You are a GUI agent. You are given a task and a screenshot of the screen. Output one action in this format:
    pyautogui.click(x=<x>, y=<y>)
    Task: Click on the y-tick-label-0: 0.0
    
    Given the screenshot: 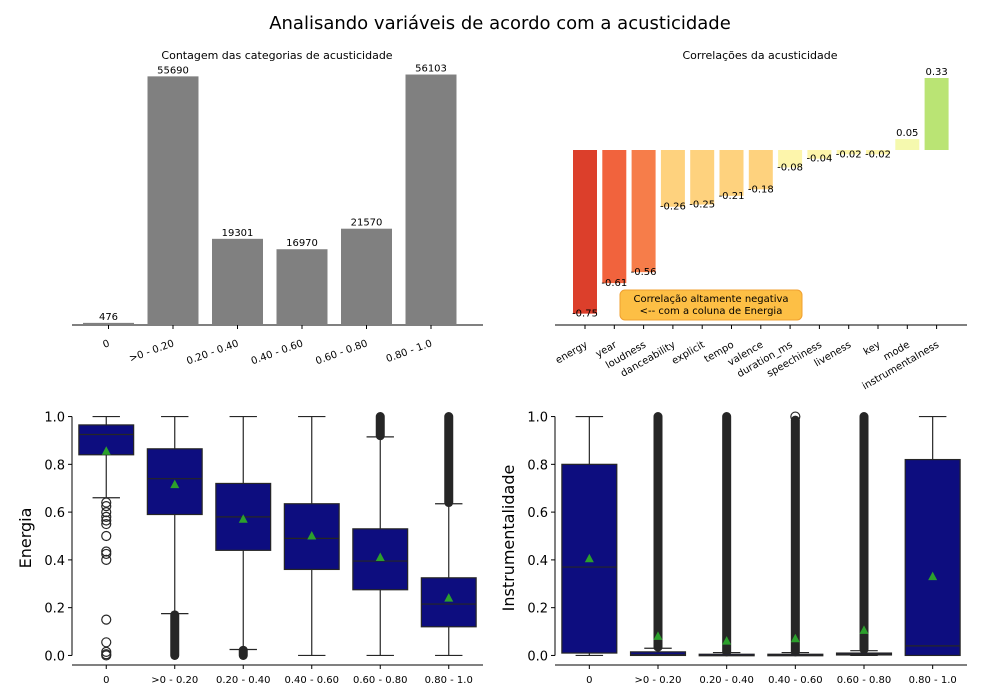 What is the action you would take?
    pyautogui.click(x=54, y=656)
    